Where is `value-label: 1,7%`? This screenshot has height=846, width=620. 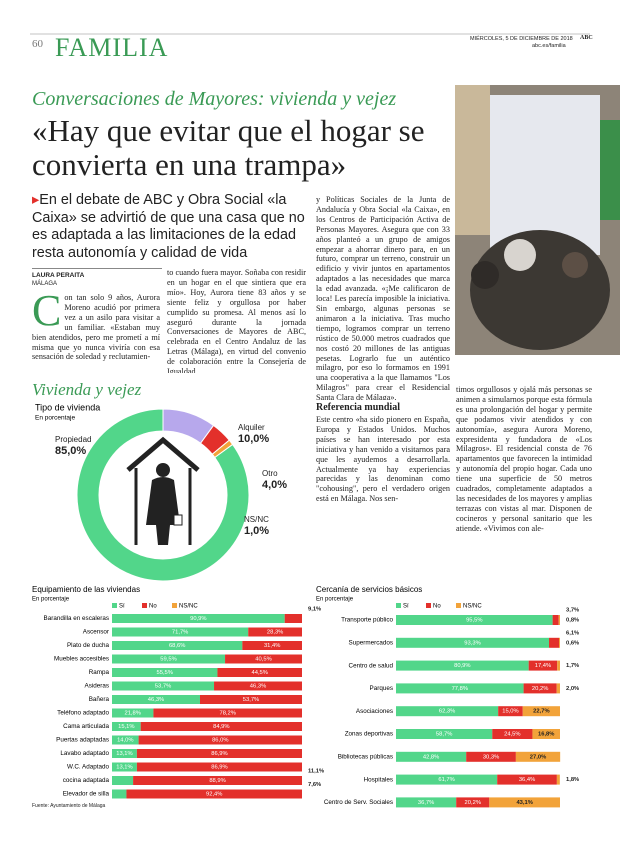
value-label: 1,7% is located at coordinates (572, 666).